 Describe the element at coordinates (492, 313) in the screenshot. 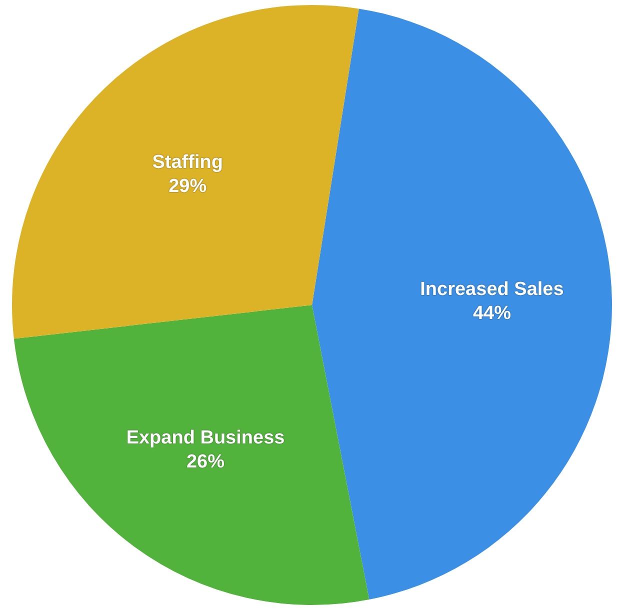

I see `data-label: 44%` at that location.